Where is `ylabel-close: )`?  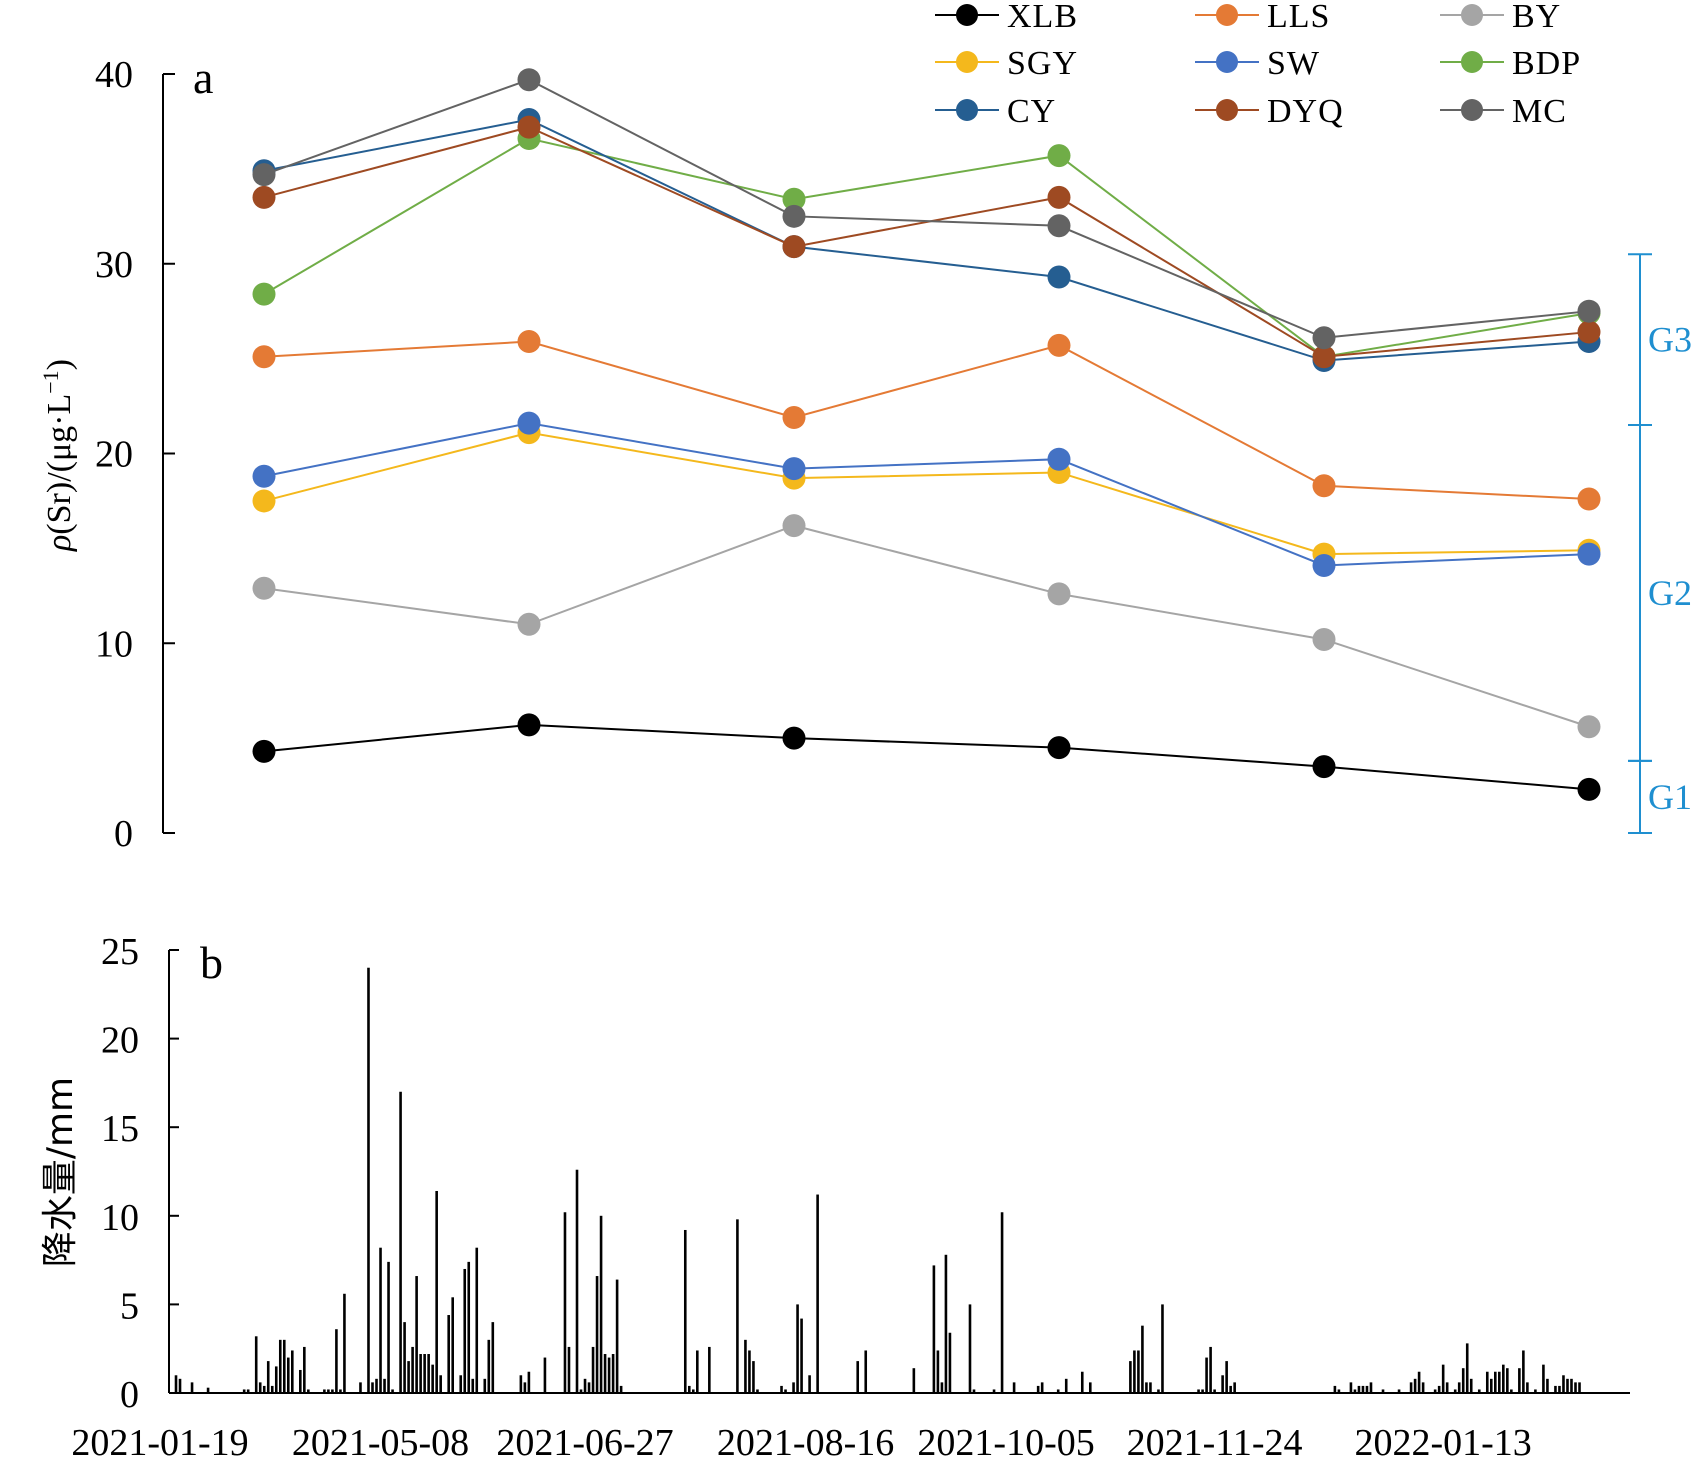
ylabel-close: ) is located at coordinates (59, 364).